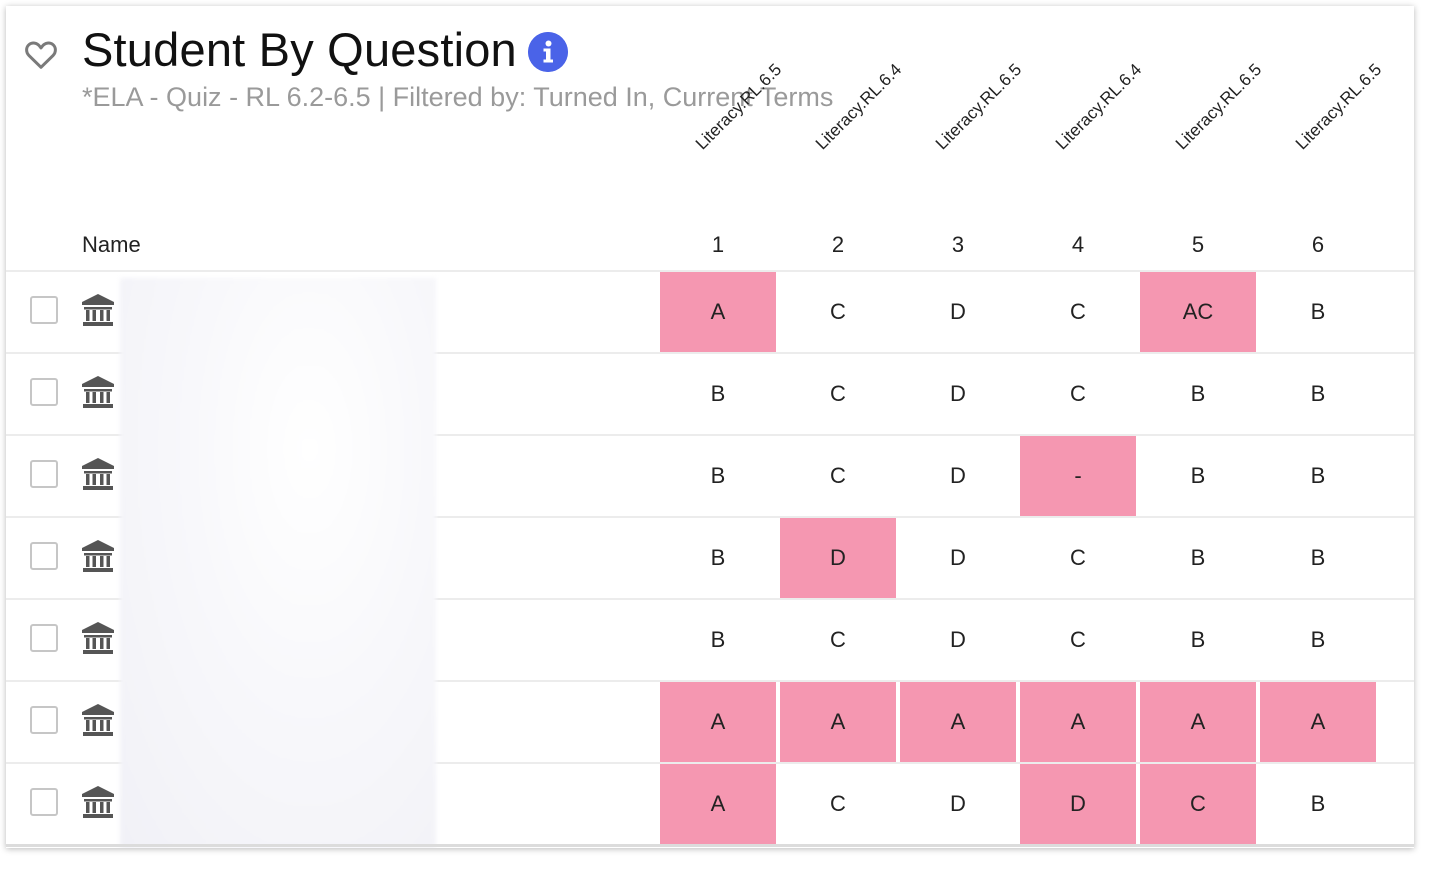 Image resolution: width=1438 pixels, height=874 pixels. I want to click on name-column-header: Name, so click(111, 244).